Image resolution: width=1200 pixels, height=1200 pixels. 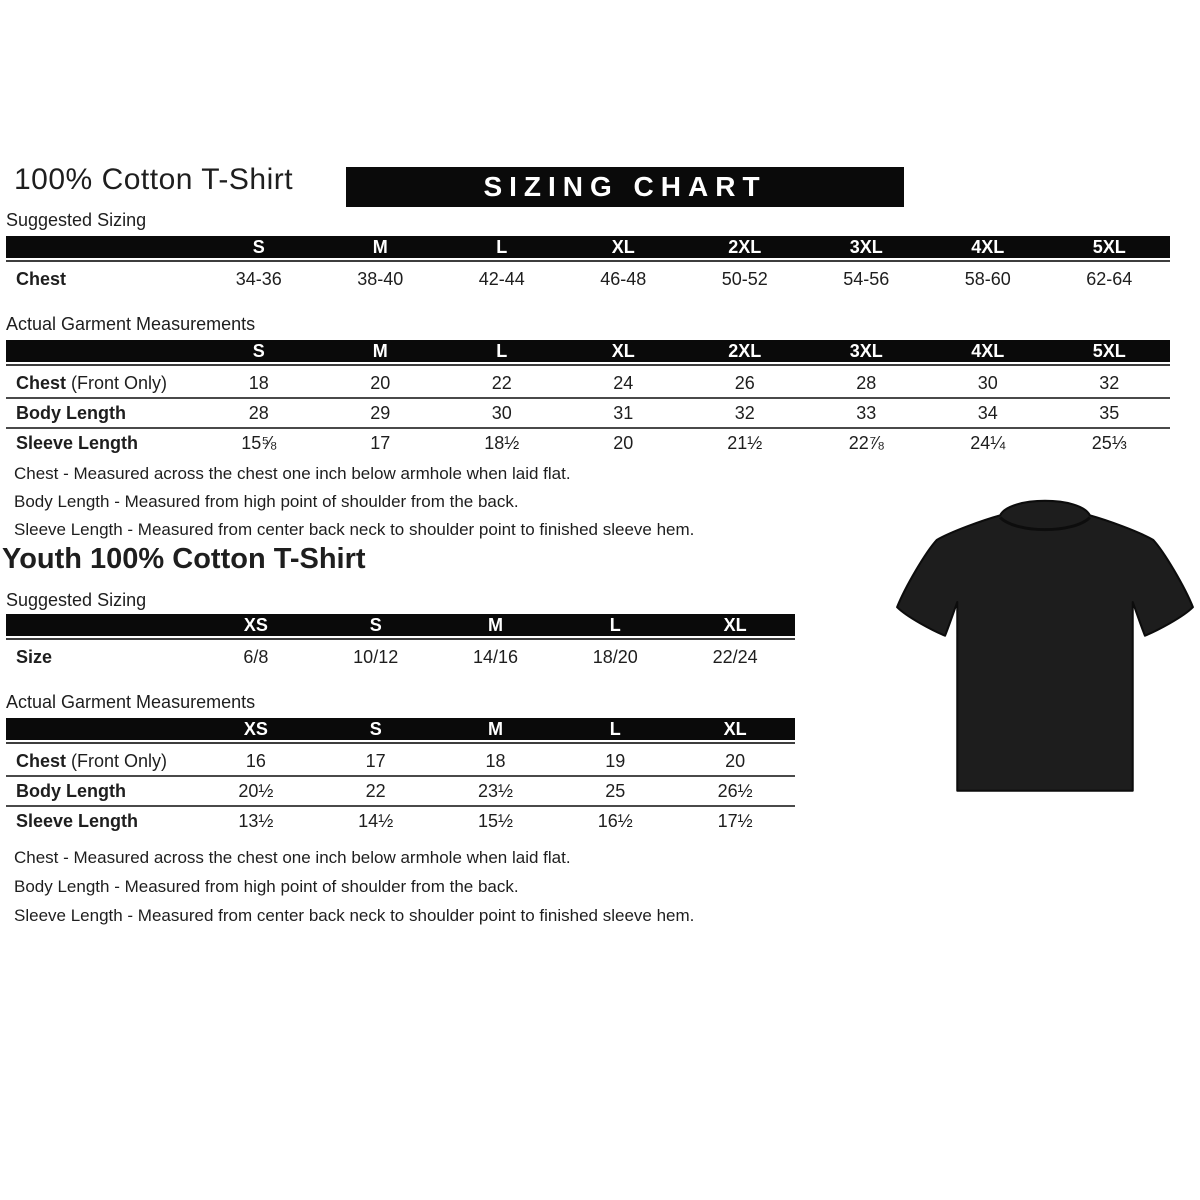 What do you see at coordinates (866, 278) in the screenshot?
I see `table-cell: 54-56` at bounding box center [866, 278].